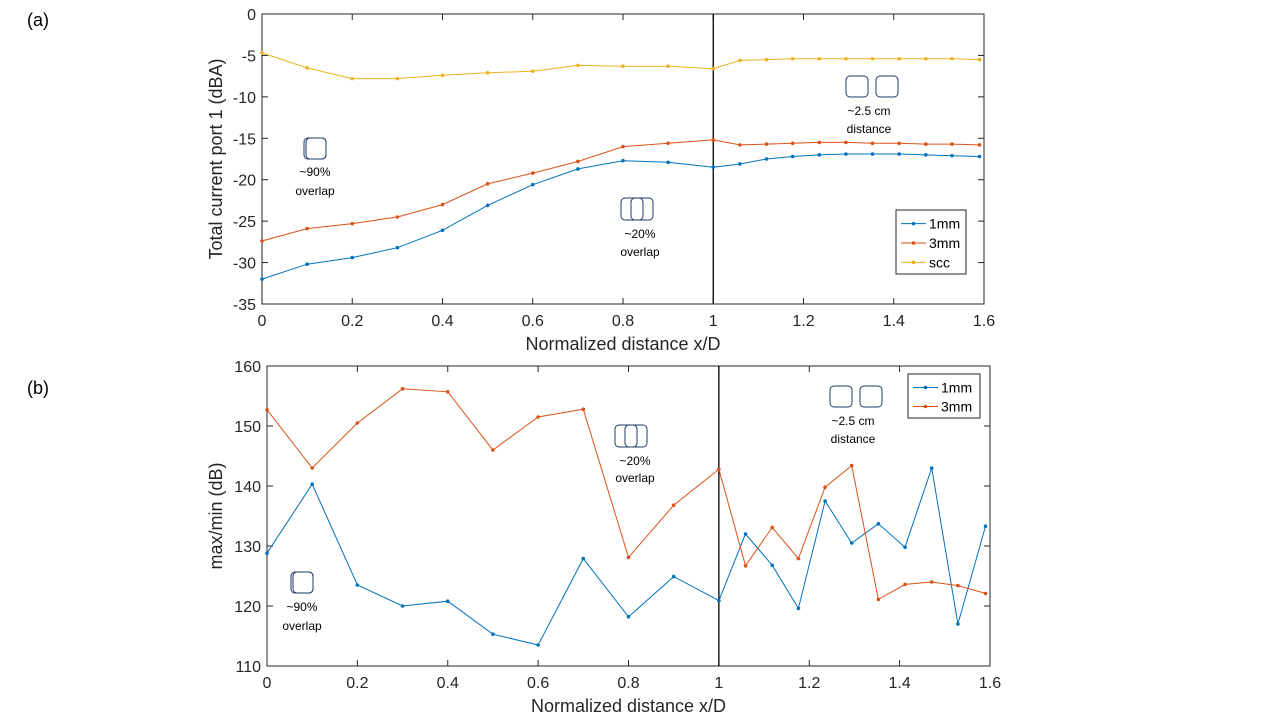 This screenshot has height=720, width=1280. What do you see at coordinates (247, 607) in the screenshot?
I see `y-tick-label: 120` at bounding box center [247, 607].